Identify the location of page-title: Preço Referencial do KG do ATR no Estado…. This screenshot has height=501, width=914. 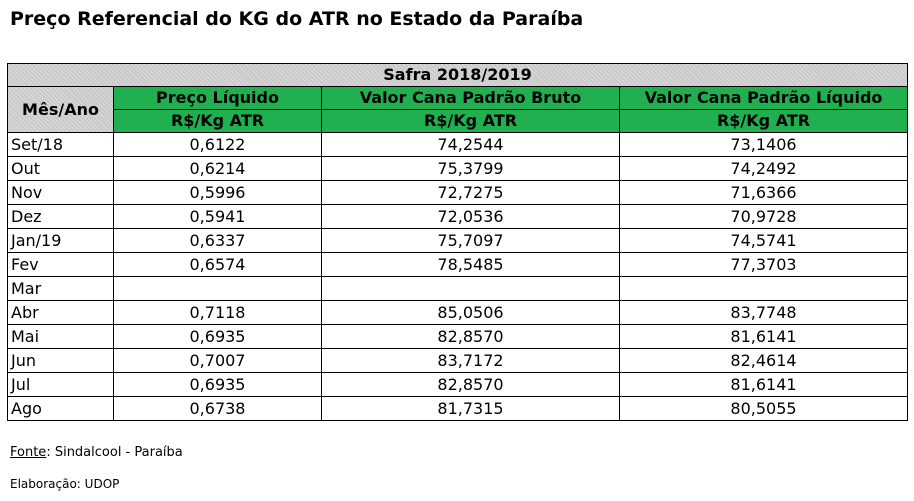
(297, 19).